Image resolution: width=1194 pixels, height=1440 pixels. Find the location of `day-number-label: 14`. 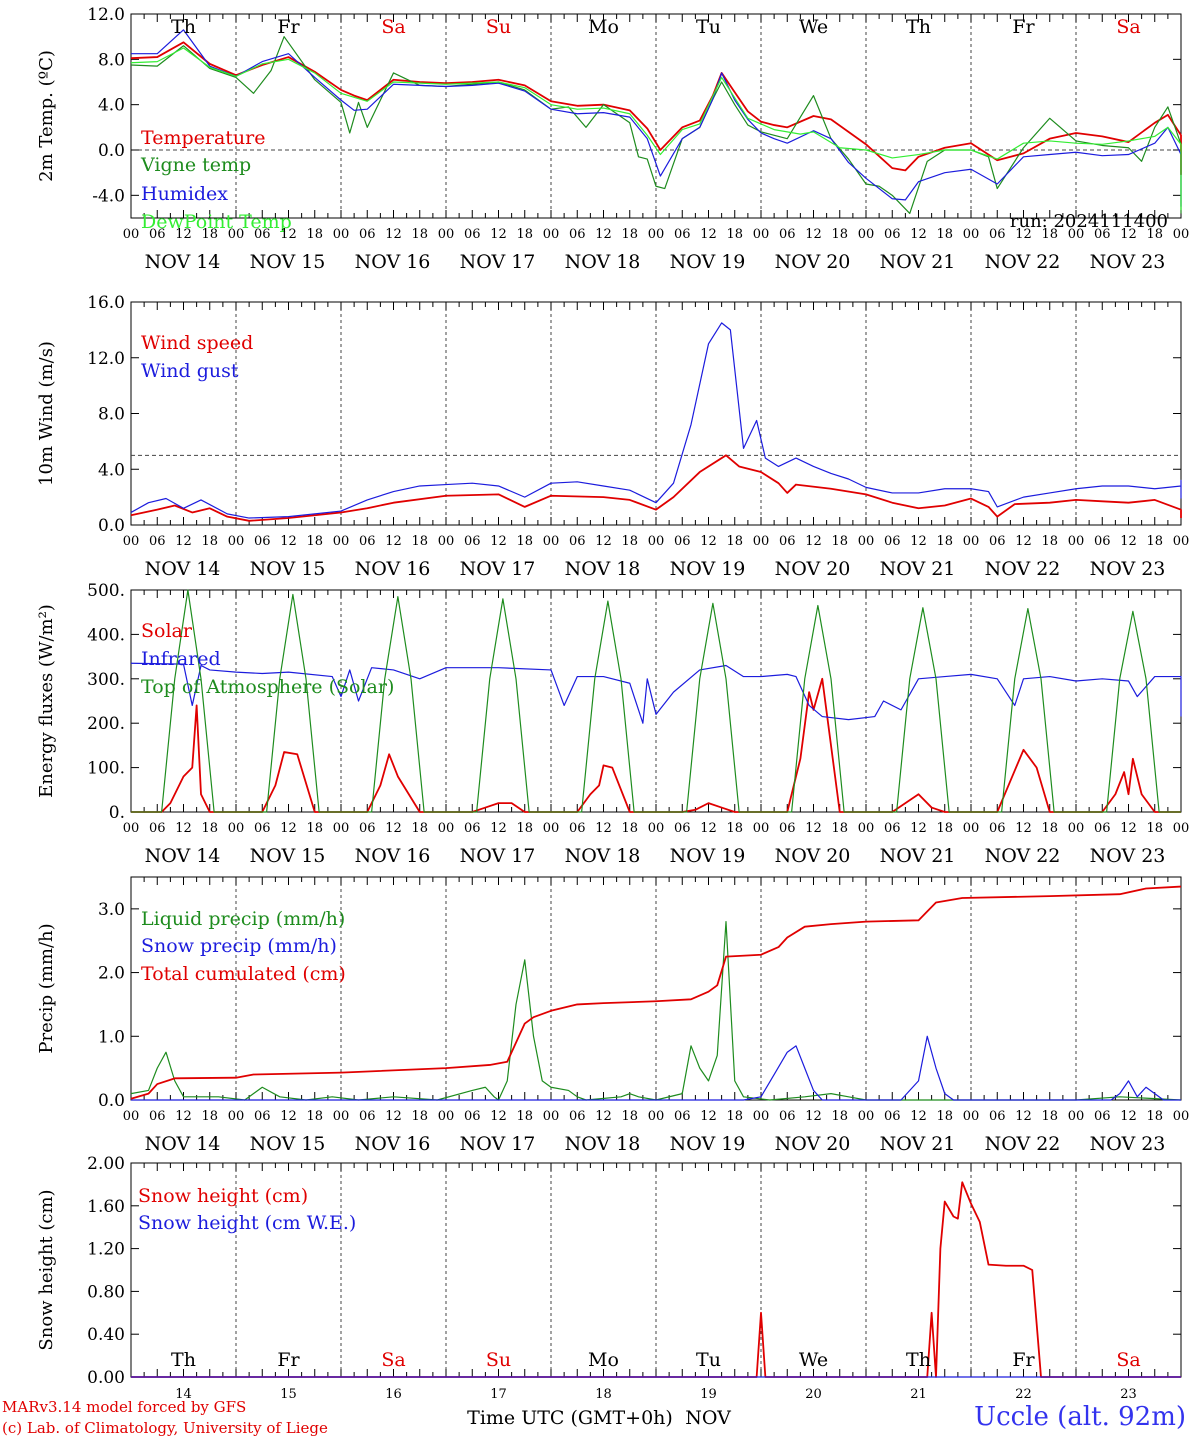

day-number-label: 14 is located at coordinates (183, 1394).